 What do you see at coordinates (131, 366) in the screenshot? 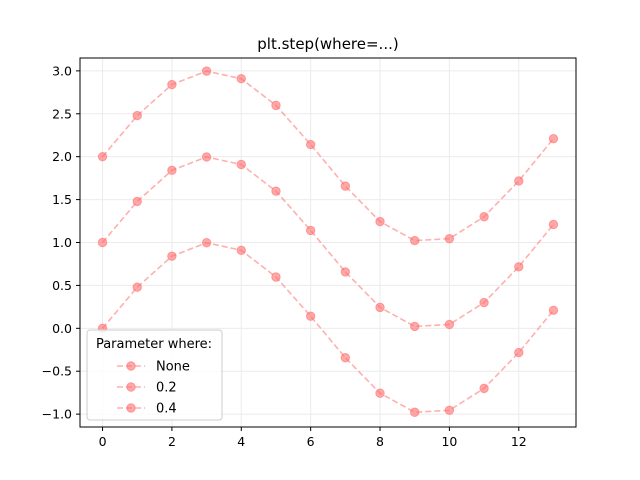
I see `legend-marker-none` at bounding box center [131, 366].